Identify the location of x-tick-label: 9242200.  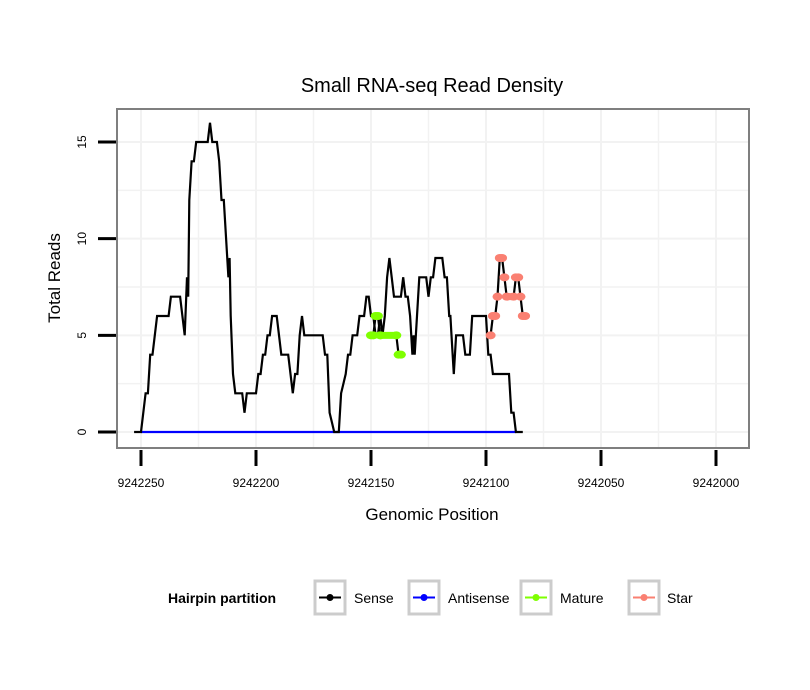
(256, 483).